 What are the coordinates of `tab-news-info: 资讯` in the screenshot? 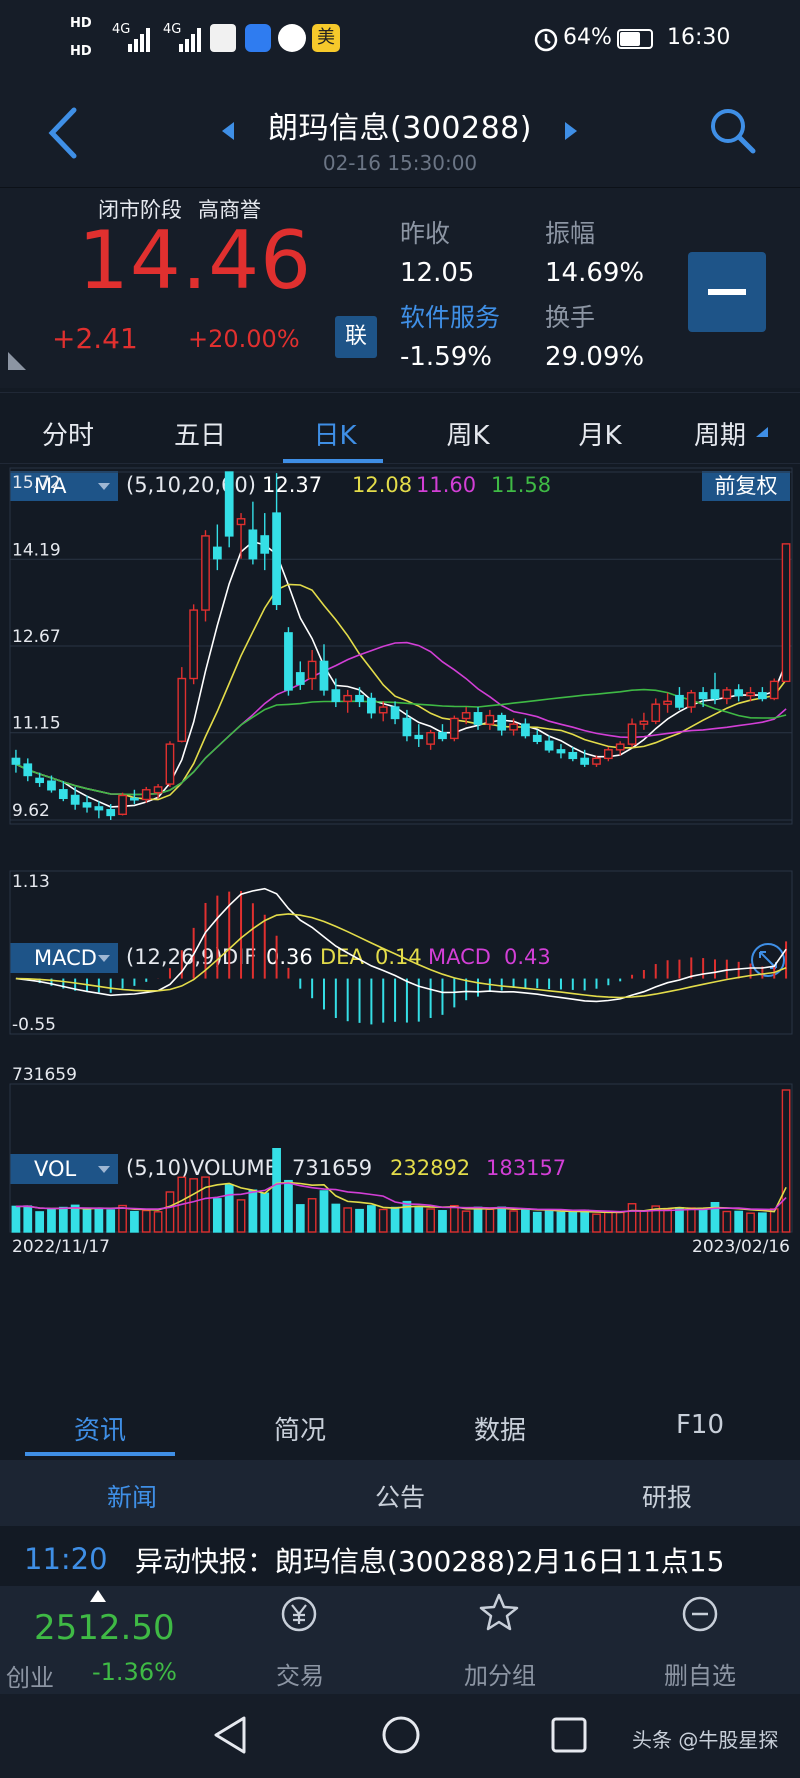 It's located at (99, 1431).